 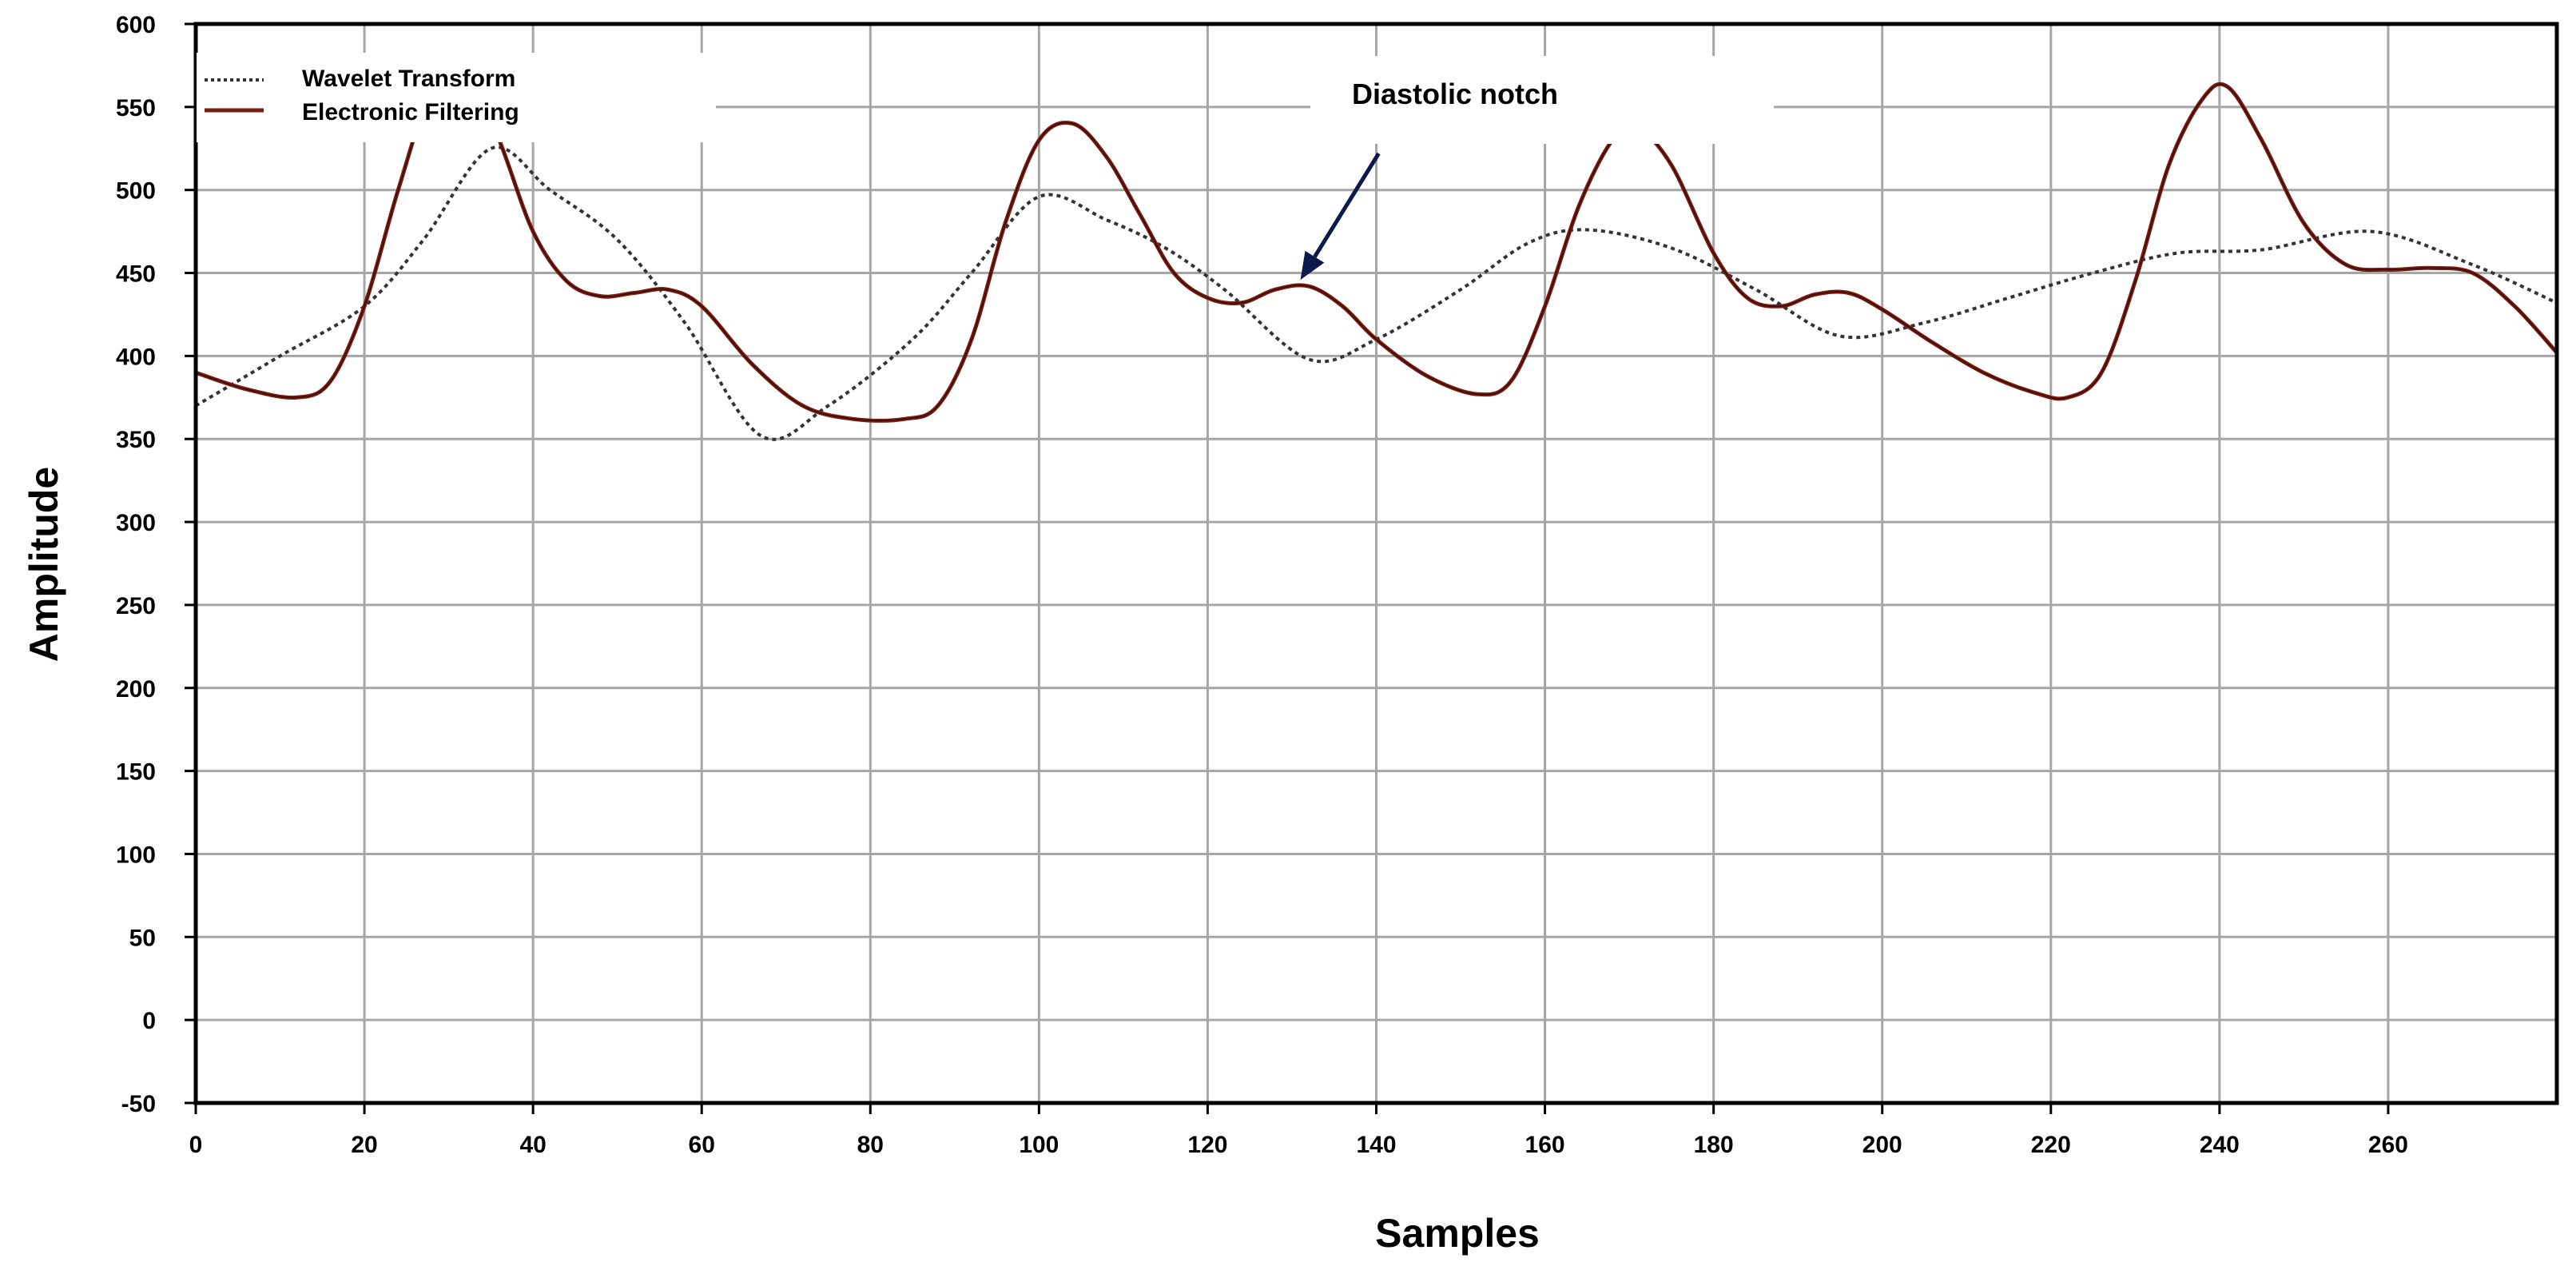 What do you see at coordinates (136, 772) in the screenshot?
I see `y-tick-label: 150` at bounding box center [136, 772].